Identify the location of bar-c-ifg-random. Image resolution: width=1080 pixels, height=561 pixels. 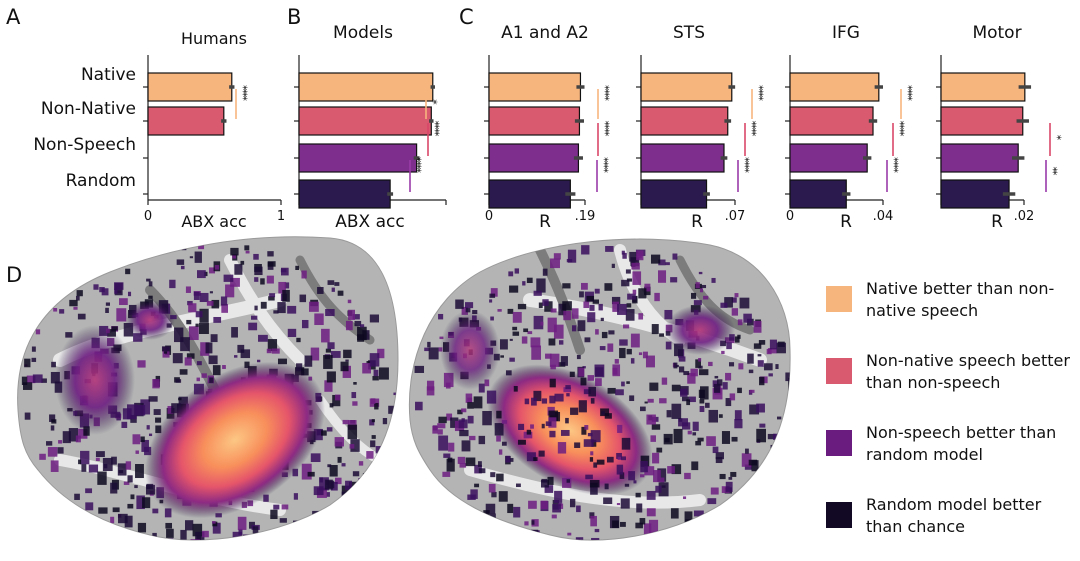
(818, 194).